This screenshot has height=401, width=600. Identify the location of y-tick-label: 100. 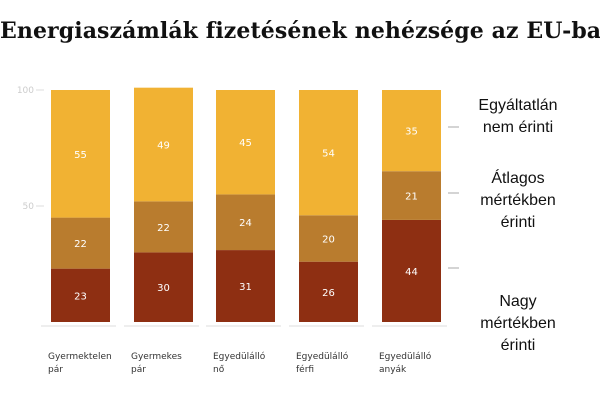
(25, 91).